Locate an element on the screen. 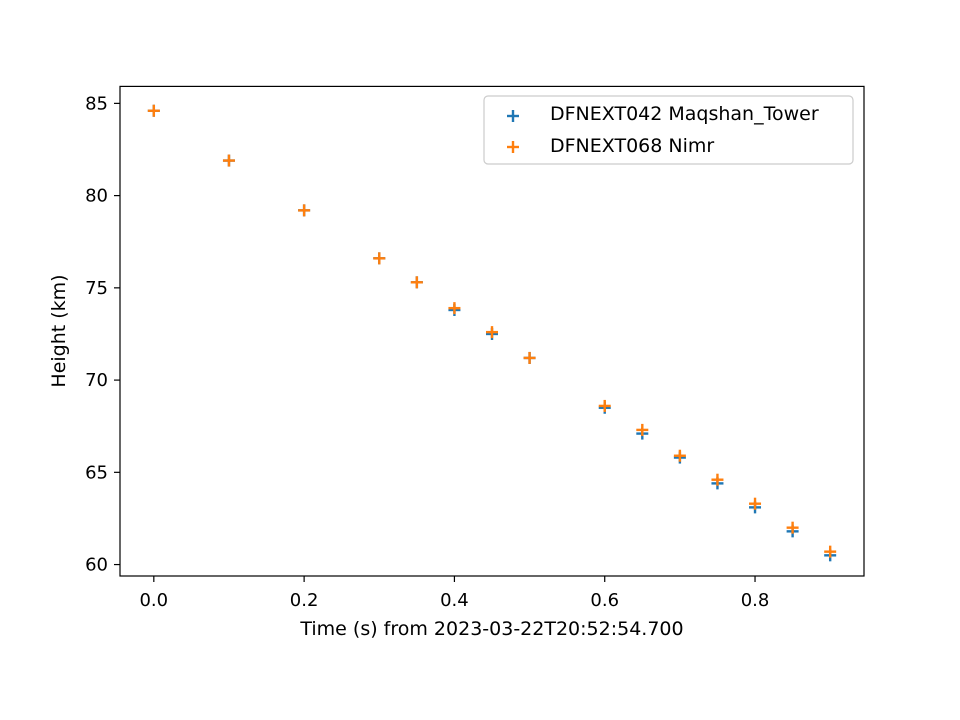  x-tick-label: 0.6 is located at coordinates (604, 600).